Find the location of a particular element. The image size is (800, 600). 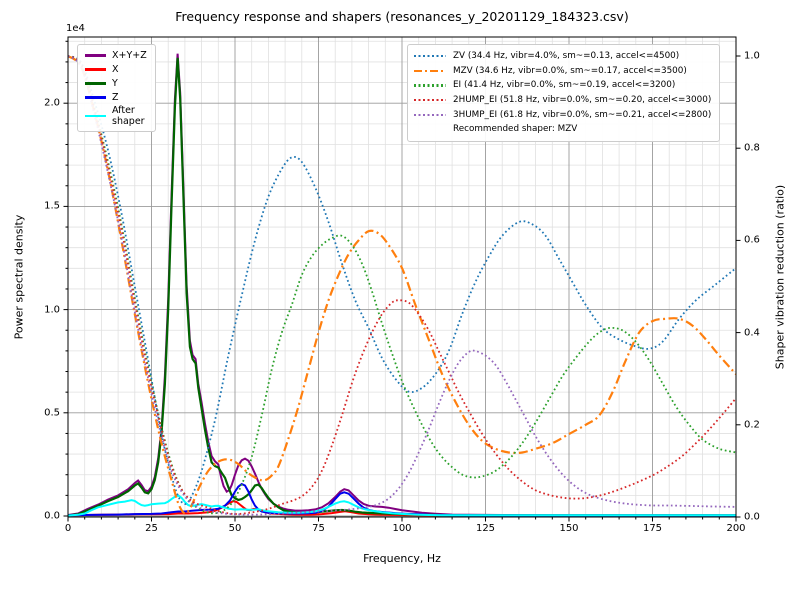

legend-psd: X+Y+Z X Y Z After shaper is located at coordinates (116, 88).